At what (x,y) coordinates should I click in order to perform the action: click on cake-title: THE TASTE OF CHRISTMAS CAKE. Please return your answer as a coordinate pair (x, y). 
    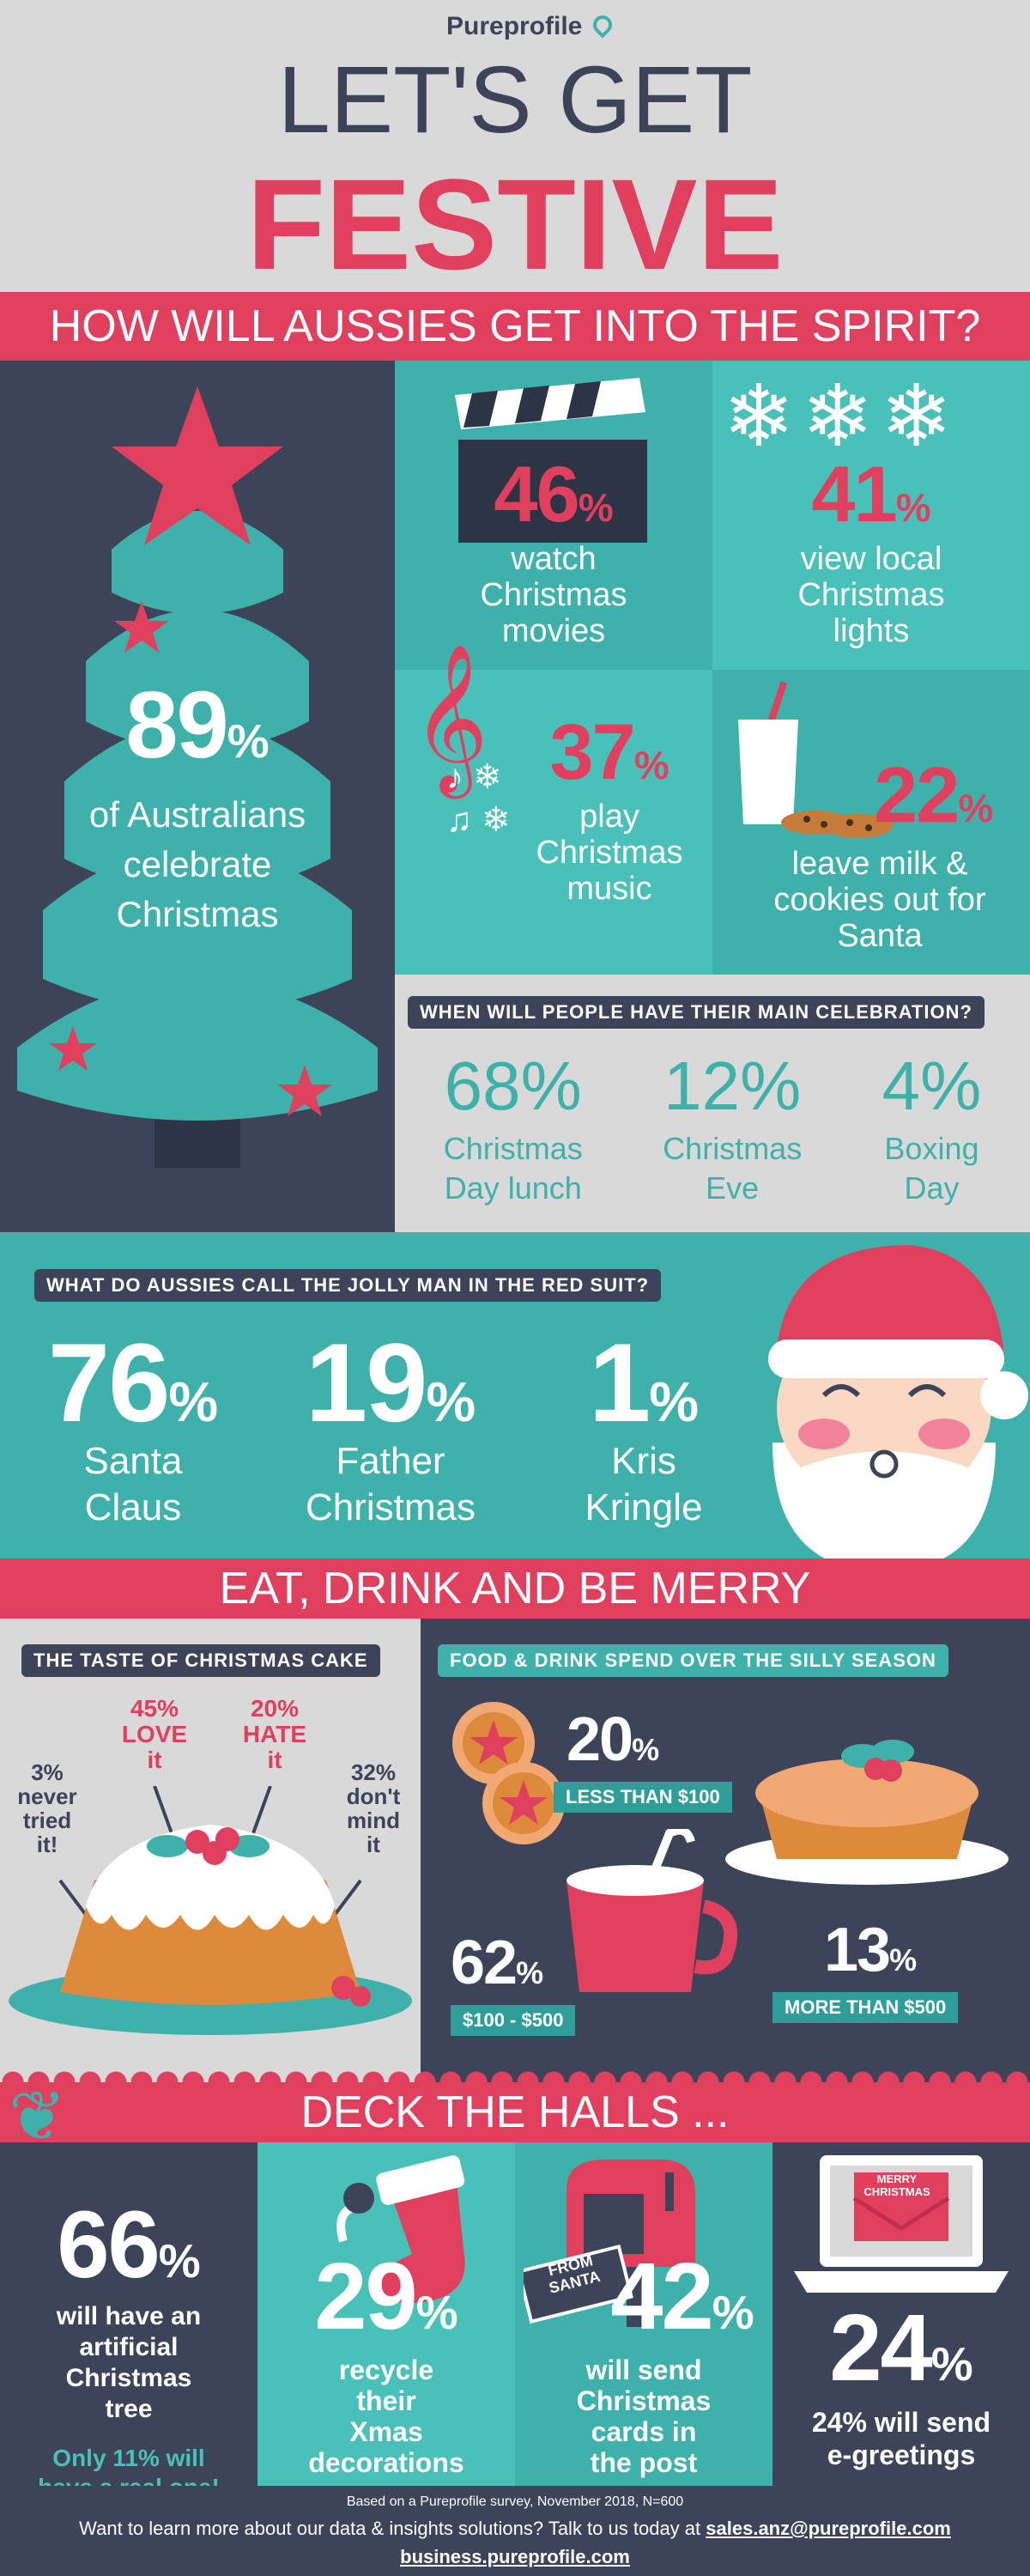
    Looking at the image, I should click on (200, 1660).